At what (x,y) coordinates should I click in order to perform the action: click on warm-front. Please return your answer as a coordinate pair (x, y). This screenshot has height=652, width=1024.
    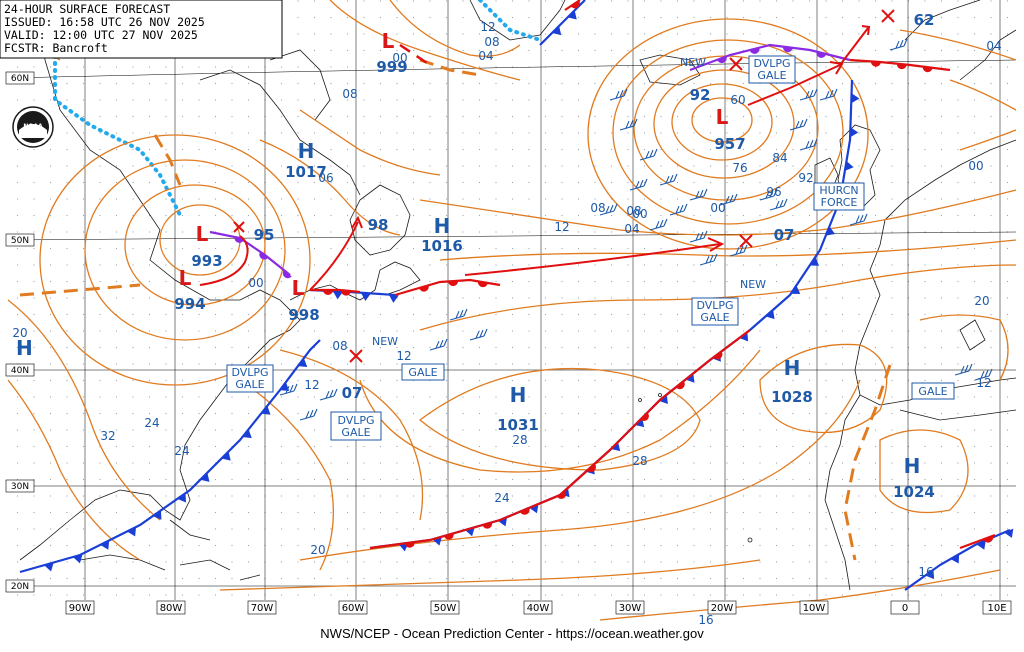
    Looking at the image, I should click on (680, 390).